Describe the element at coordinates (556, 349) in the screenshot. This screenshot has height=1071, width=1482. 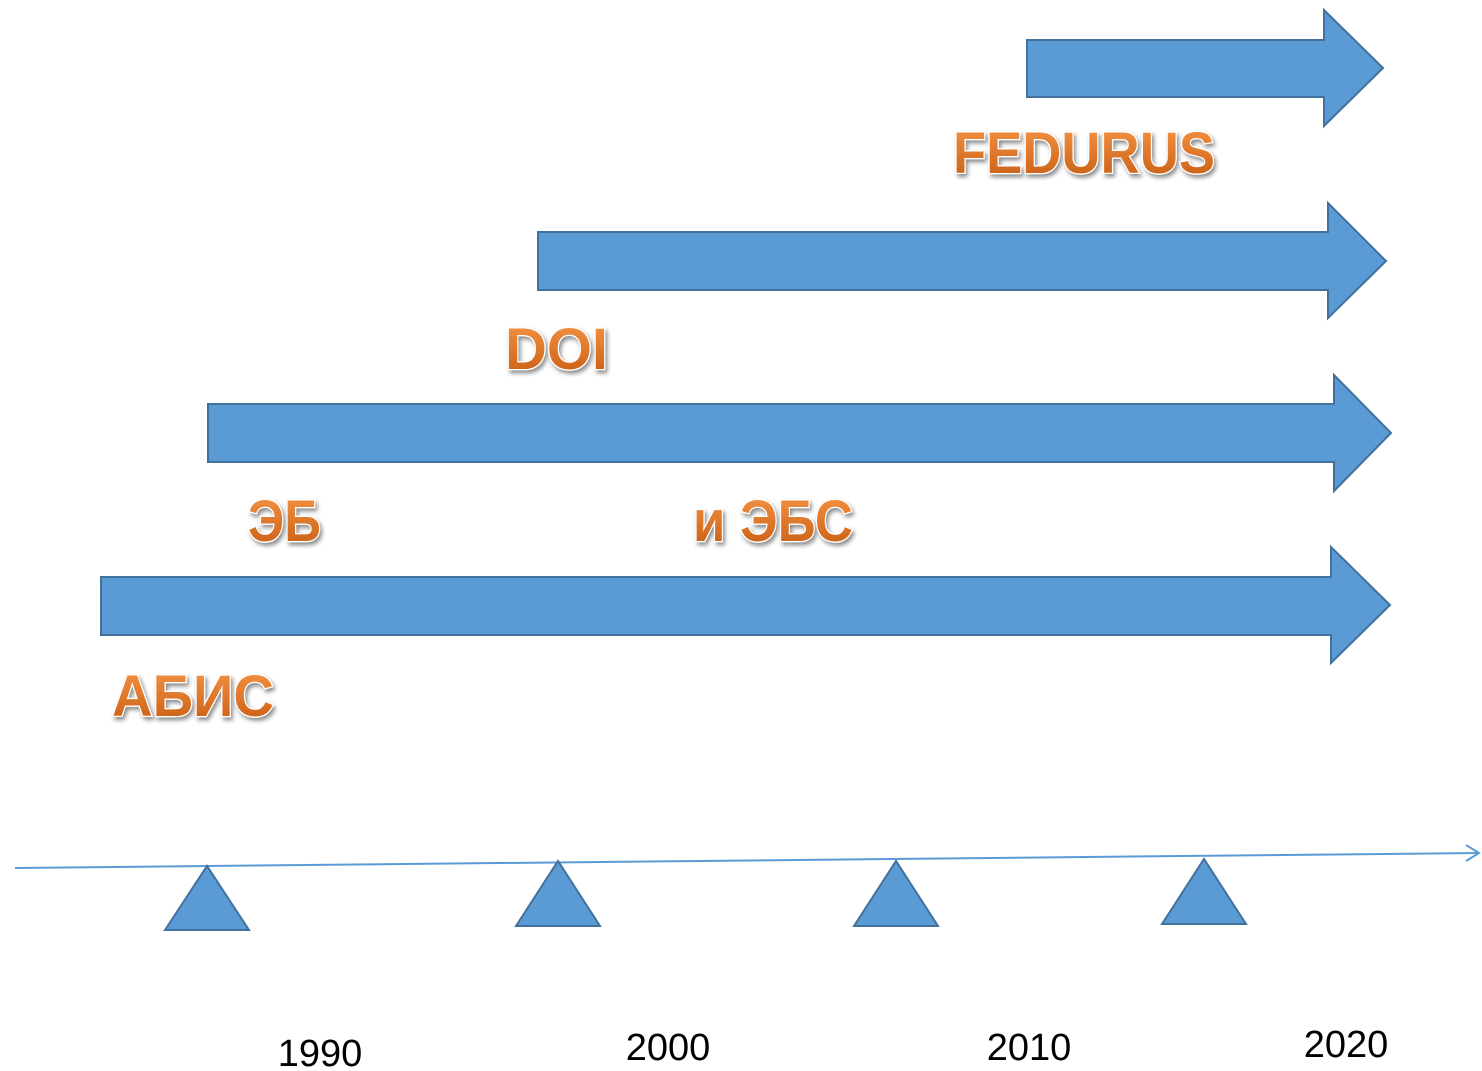
I see `label: DOI` at that location.